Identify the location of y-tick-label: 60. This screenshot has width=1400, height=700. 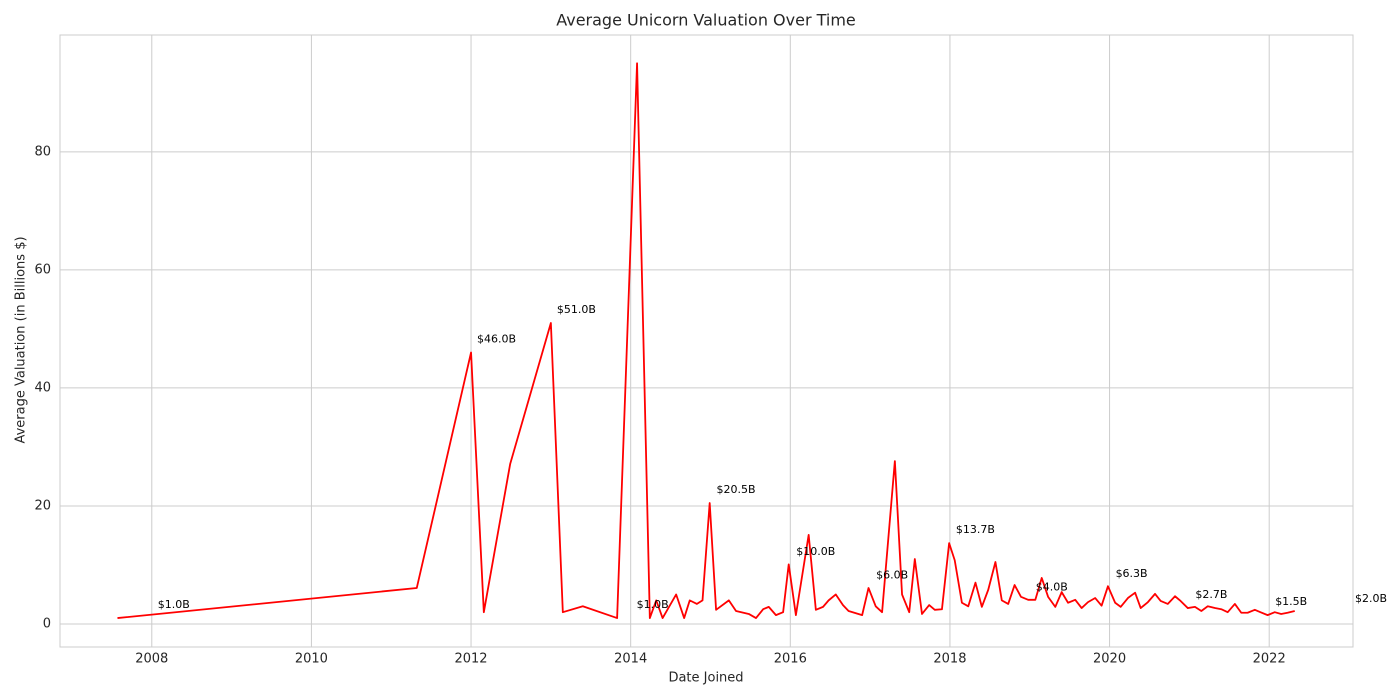
(42, 269).